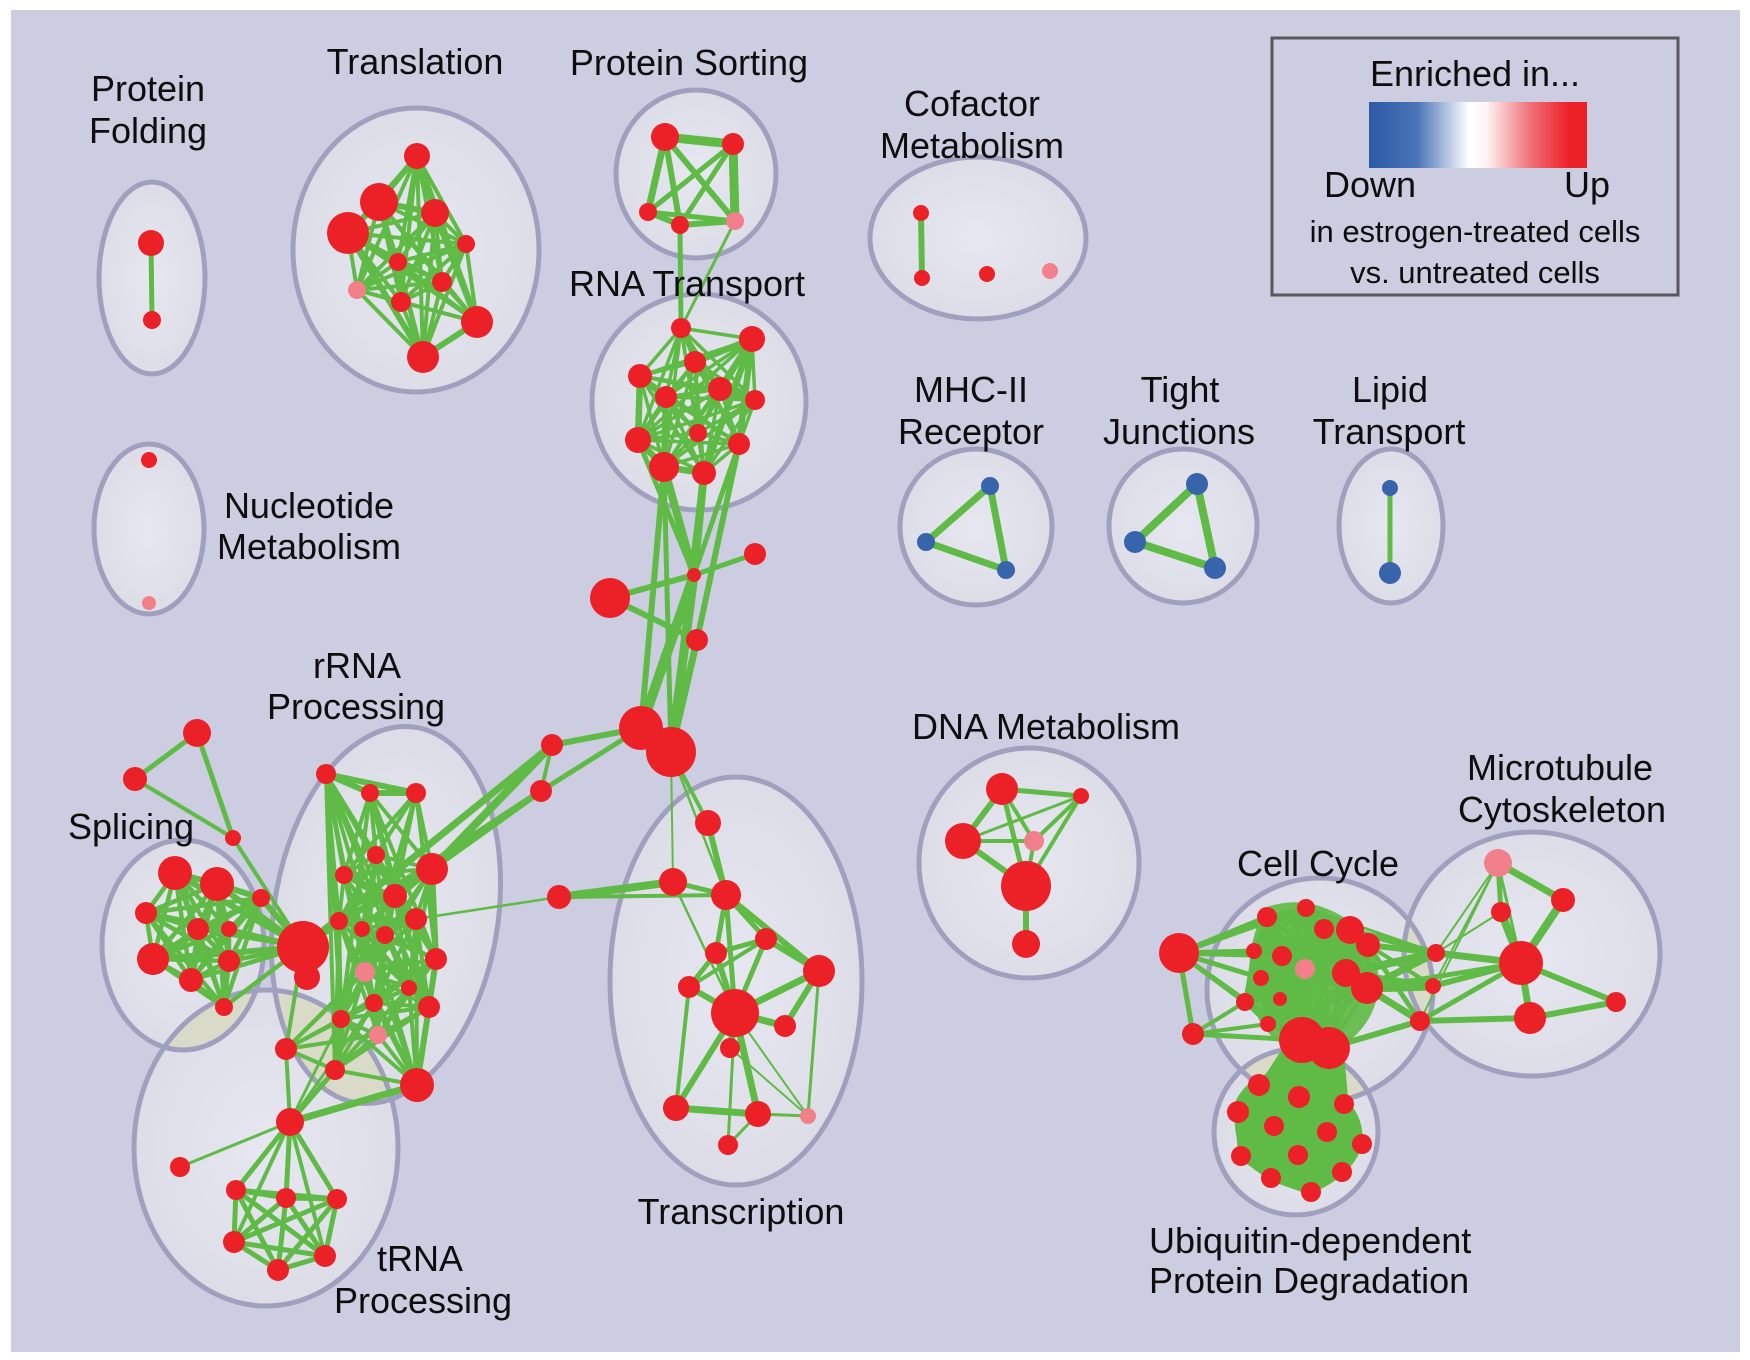 The image size is (1750, 1360). Describe the element at coordinates (1370, 184) in the screenshot. I see `svg-text: Down` at that location.